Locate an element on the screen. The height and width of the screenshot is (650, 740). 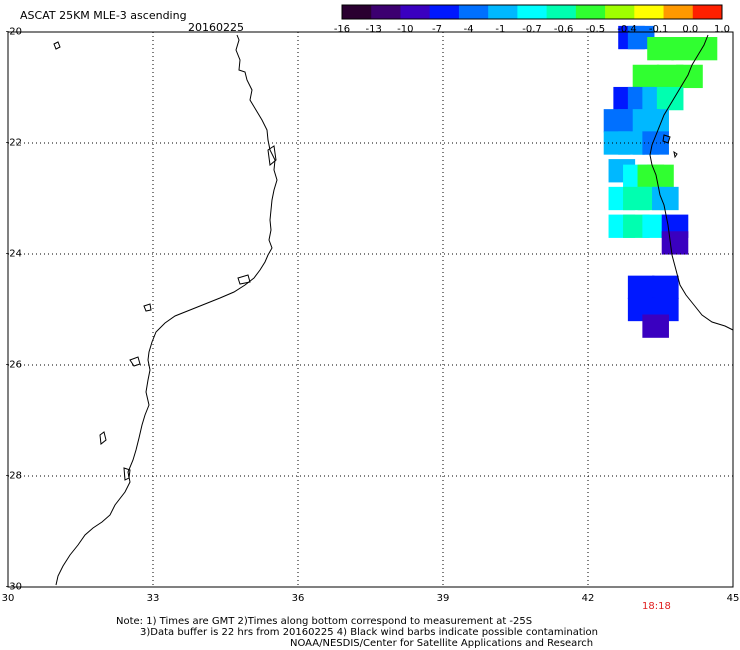
lat-tick-label: -26 is located at coordinates (13, 365).